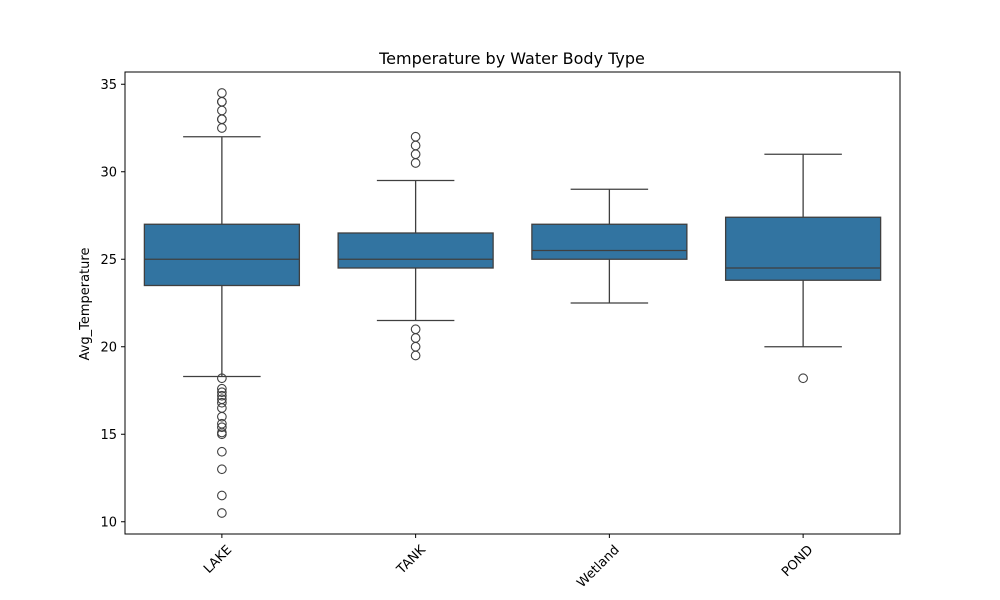  What do you see at coordinates (598, 567) in the screenshot?
I see `x-tick-label: Wetland` at bounding box center [598, 567].